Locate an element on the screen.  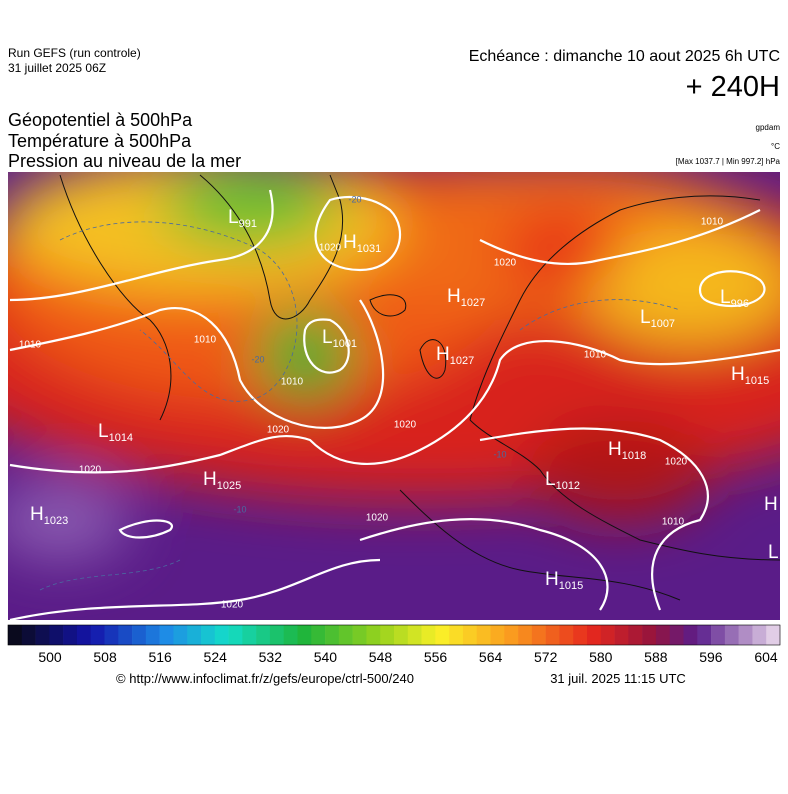
colorbar-tick-label: 596 is located at coordinates (711, 657).